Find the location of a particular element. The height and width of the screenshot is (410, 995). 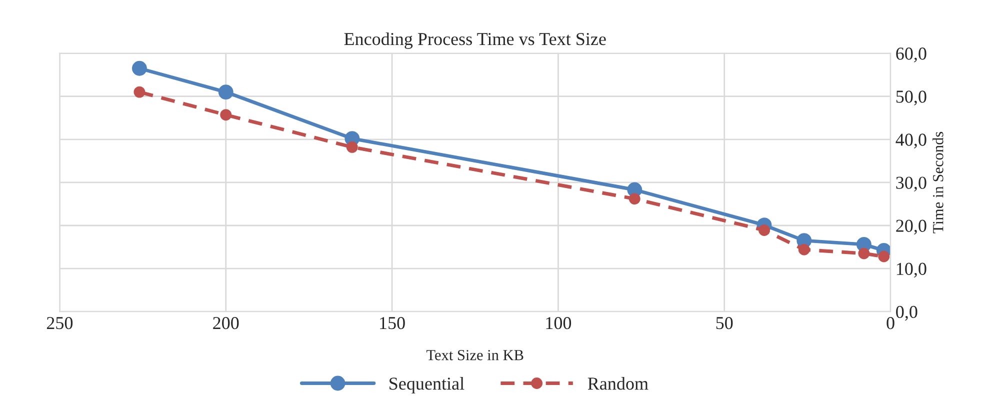

x-axis-title: Text Size in KB is located at coordinates (475, 355).